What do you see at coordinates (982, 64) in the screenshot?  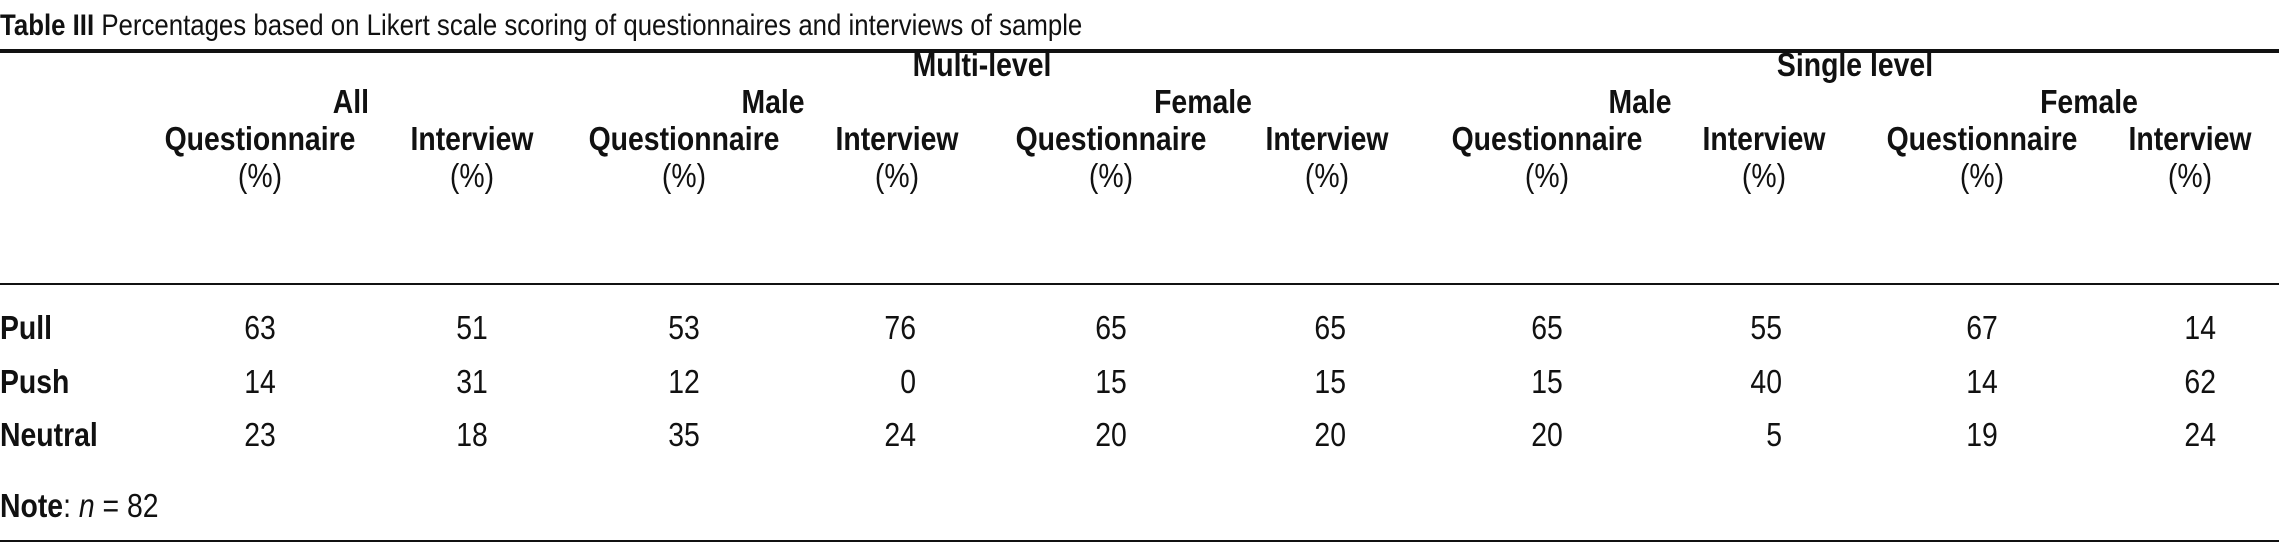 I see `group-header-multi-level: Multi-level` at bounding box center [982, 64].